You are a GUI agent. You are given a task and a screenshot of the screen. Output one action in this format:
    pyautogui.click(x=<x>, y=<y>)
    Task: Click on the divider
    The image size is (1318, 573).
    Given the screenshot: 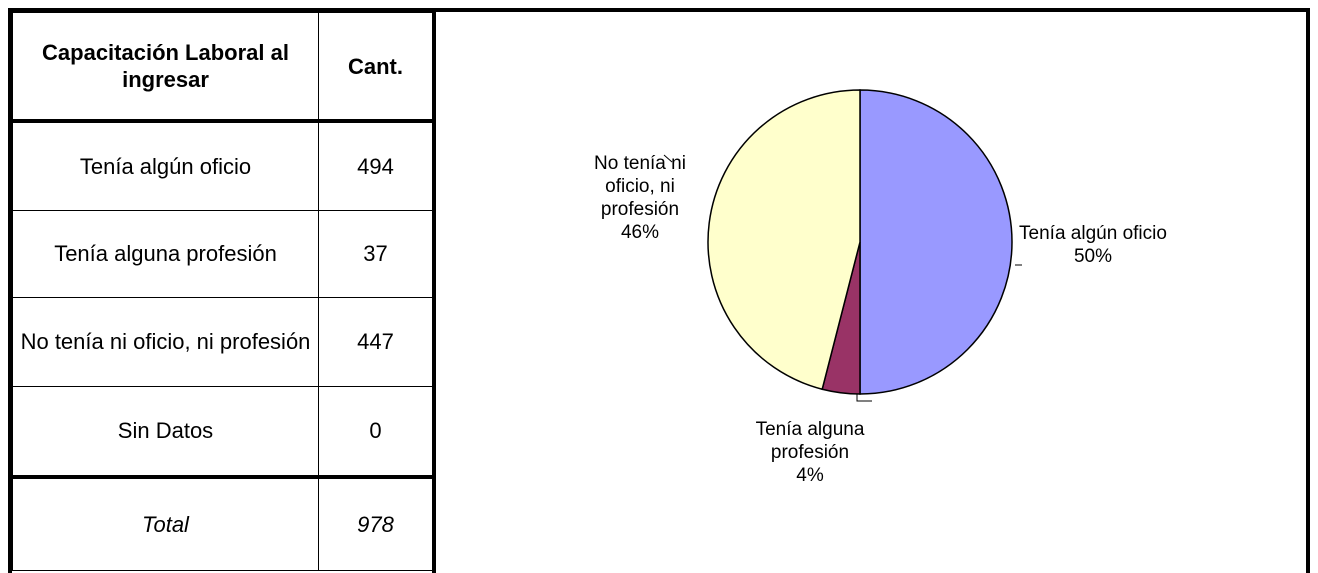 What is the action you would take?
    pyautogui.click(x=434, y=290)
    